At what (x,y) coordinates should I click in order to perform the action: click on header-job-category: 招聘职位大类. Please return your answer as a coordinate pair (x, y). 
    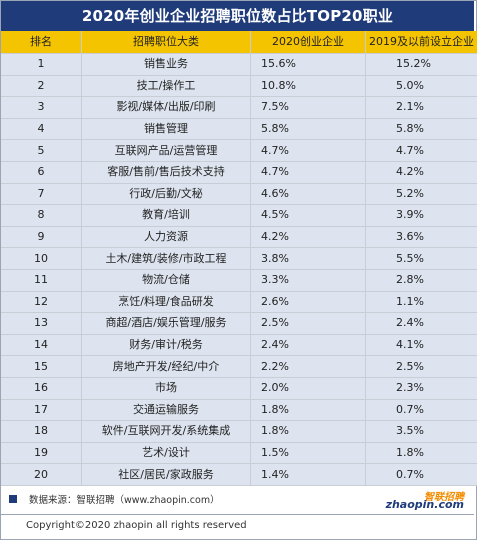
    Looking at the image, I should click on (166, 42).